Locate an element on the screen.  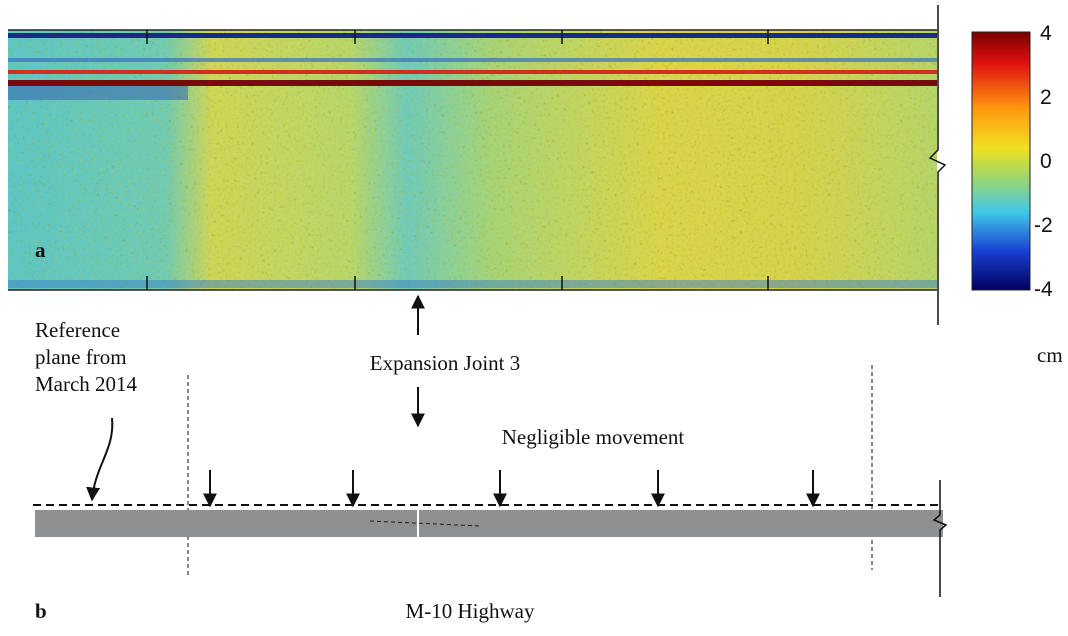
caption: M-10 Highway is located at coordinates (470, 611).